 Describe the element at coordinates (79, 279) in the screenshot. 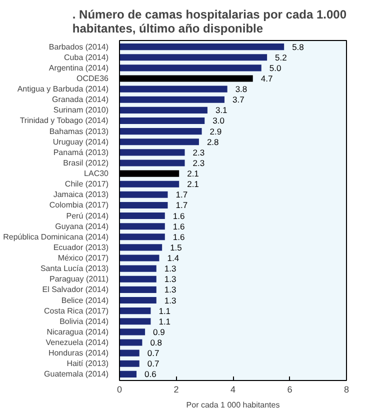

I see `y-tick-label: Paraguay (2011)` at that location.